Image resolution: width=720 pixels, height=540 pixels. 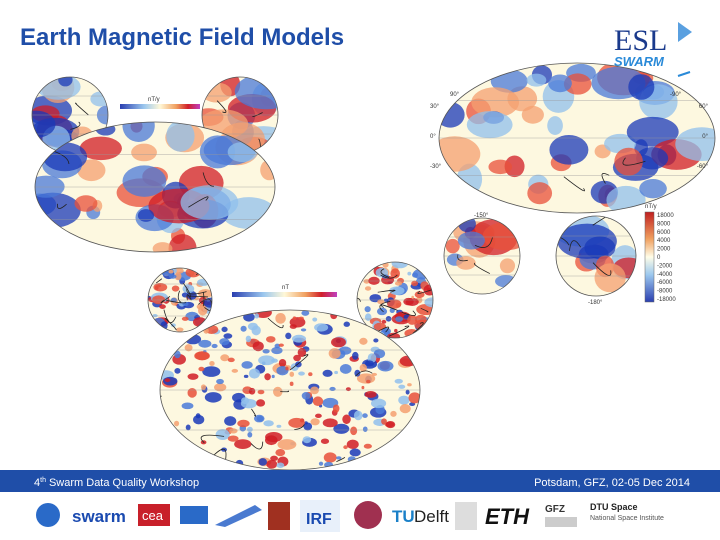 What do you see at coordinates (627, 518) in the screenshot?
I see `partner: National Space Institute` at bounding box center [627, 518].